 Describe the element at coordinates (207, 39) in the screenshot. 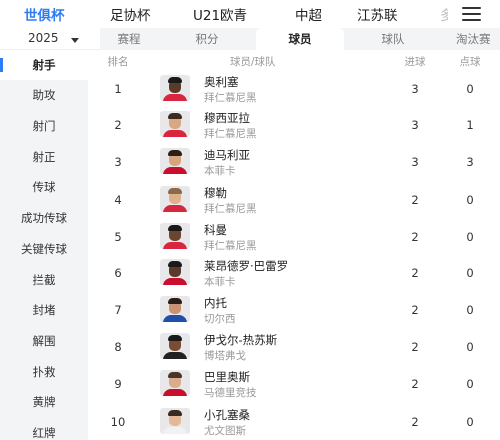

I see `sub-tab-standings: 积分` at that location.